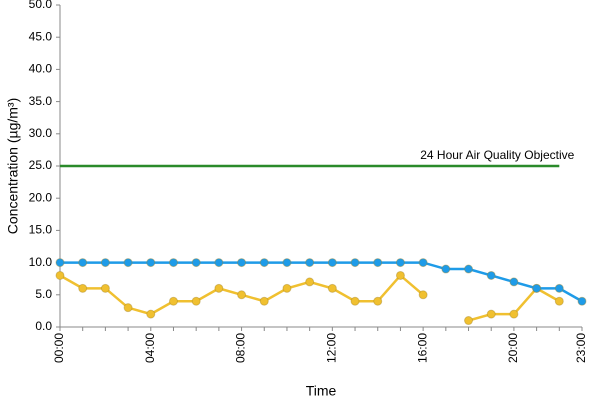 This screenshot has width=600, height=400. What do you see at coordinates (321, 391) in the screenshot?
I see `x-axis-label: Time` at bounding box center [321, 391].